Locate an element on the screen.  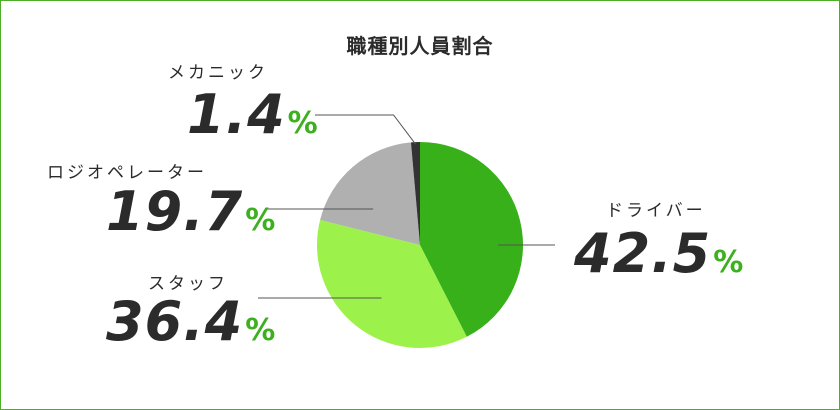
slice-label-staff: スタッフ is located at coordinates (188, 284).